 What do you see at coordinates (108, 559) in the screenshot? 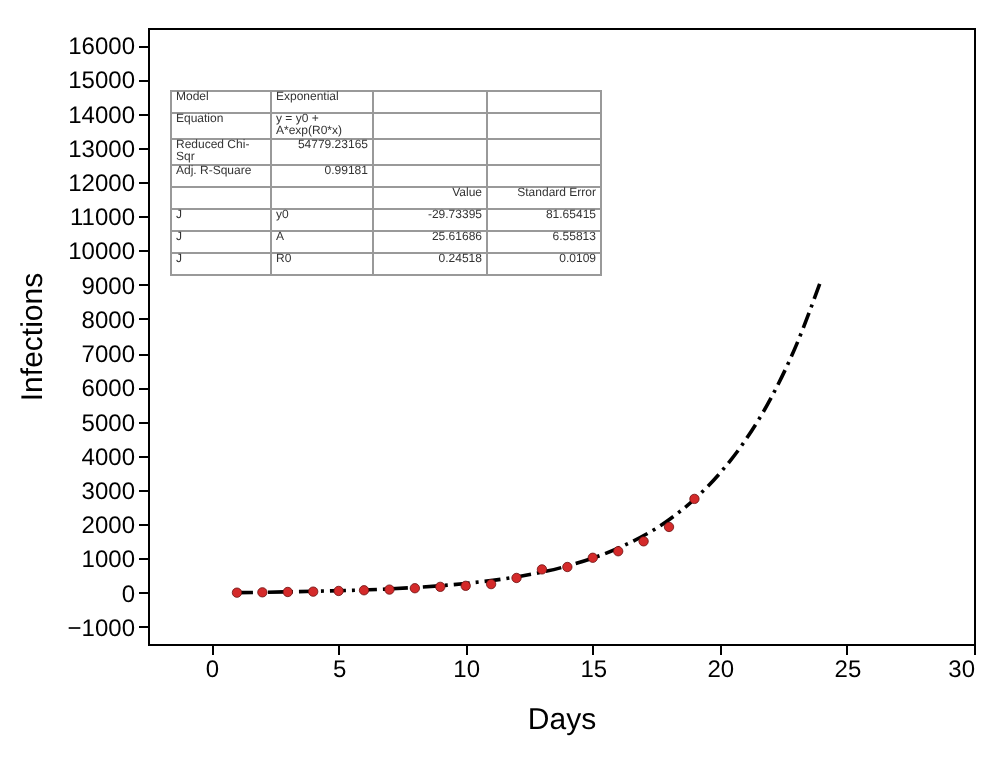
I see `y-tick-label: 1000` at bounding box center [108, 559].